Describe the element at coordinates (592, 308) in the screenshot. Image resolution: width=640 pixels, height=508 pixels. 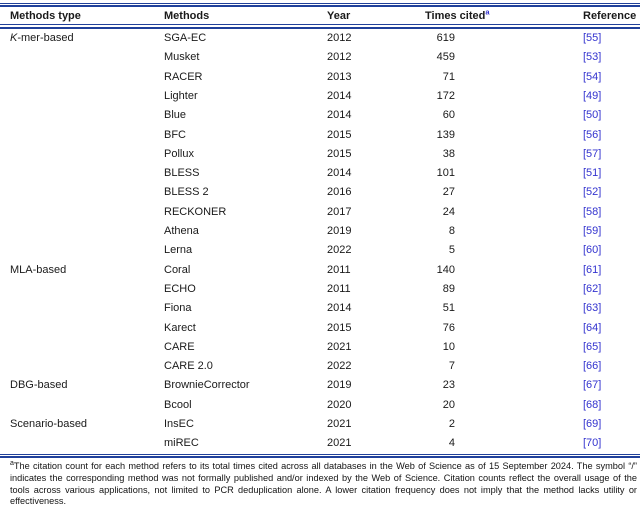
I see `reference-link: [63]` at that location.